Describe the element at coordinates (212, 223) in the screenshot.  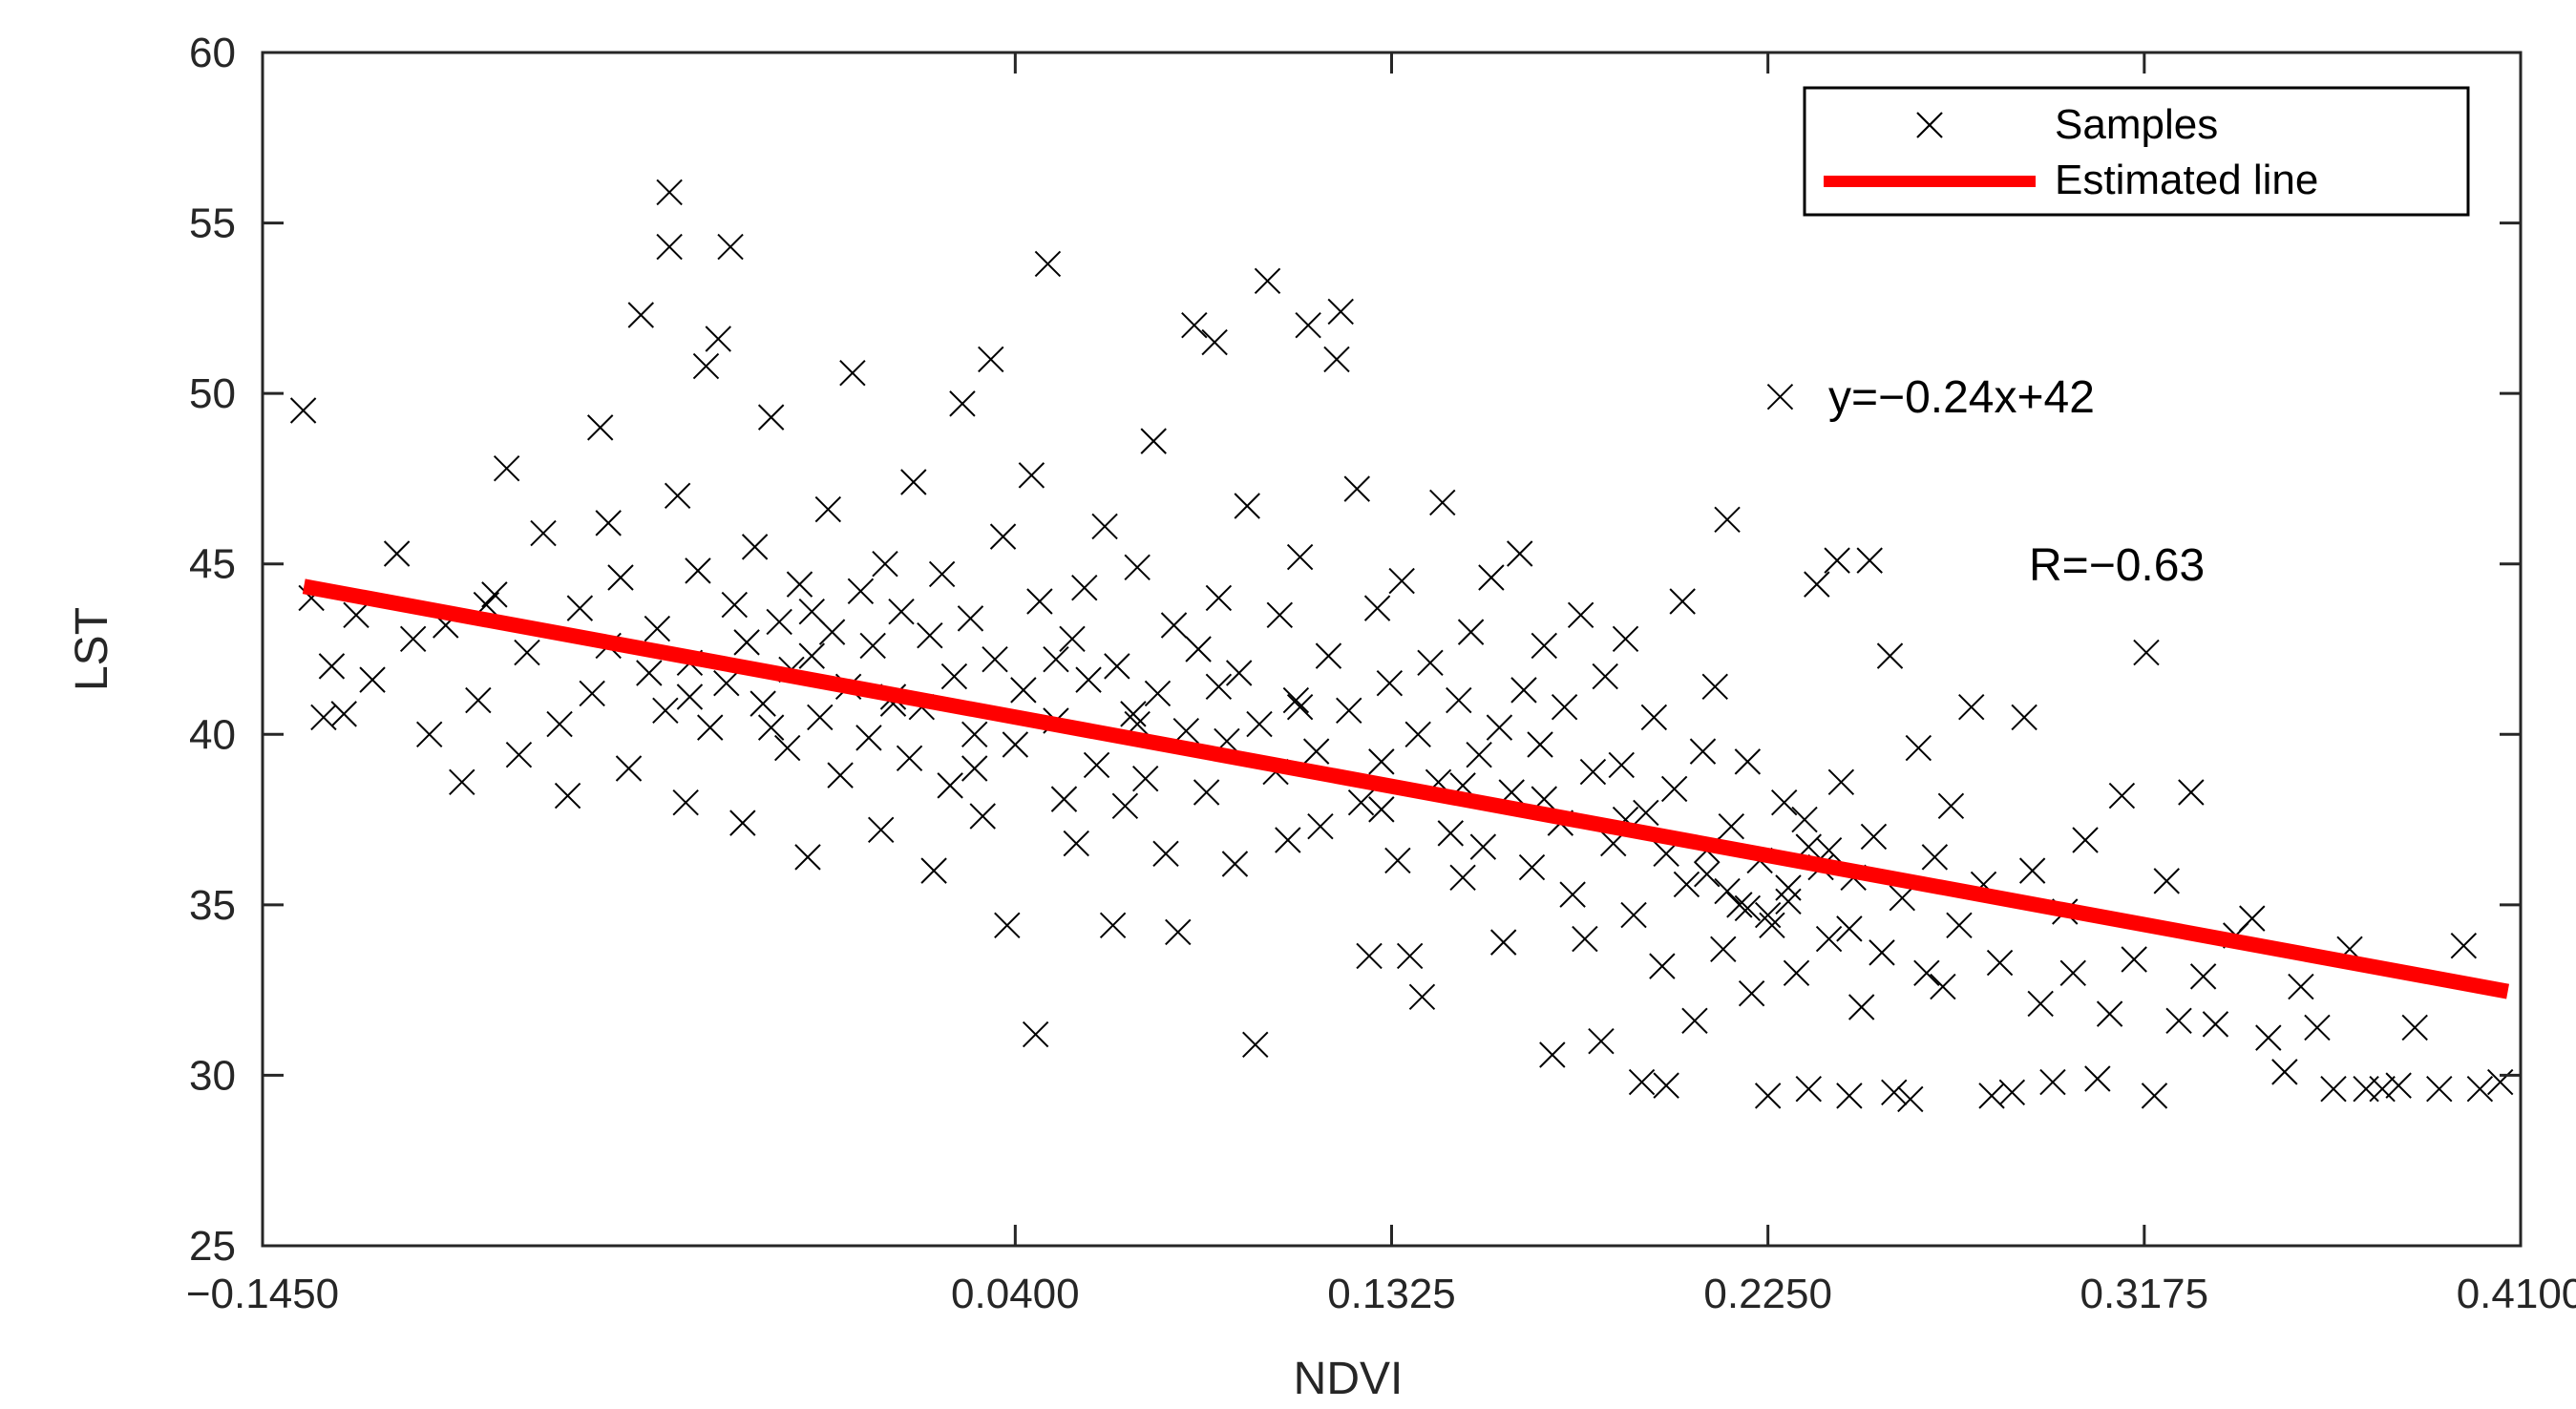
I see `y-tick-label: 55` at that location.